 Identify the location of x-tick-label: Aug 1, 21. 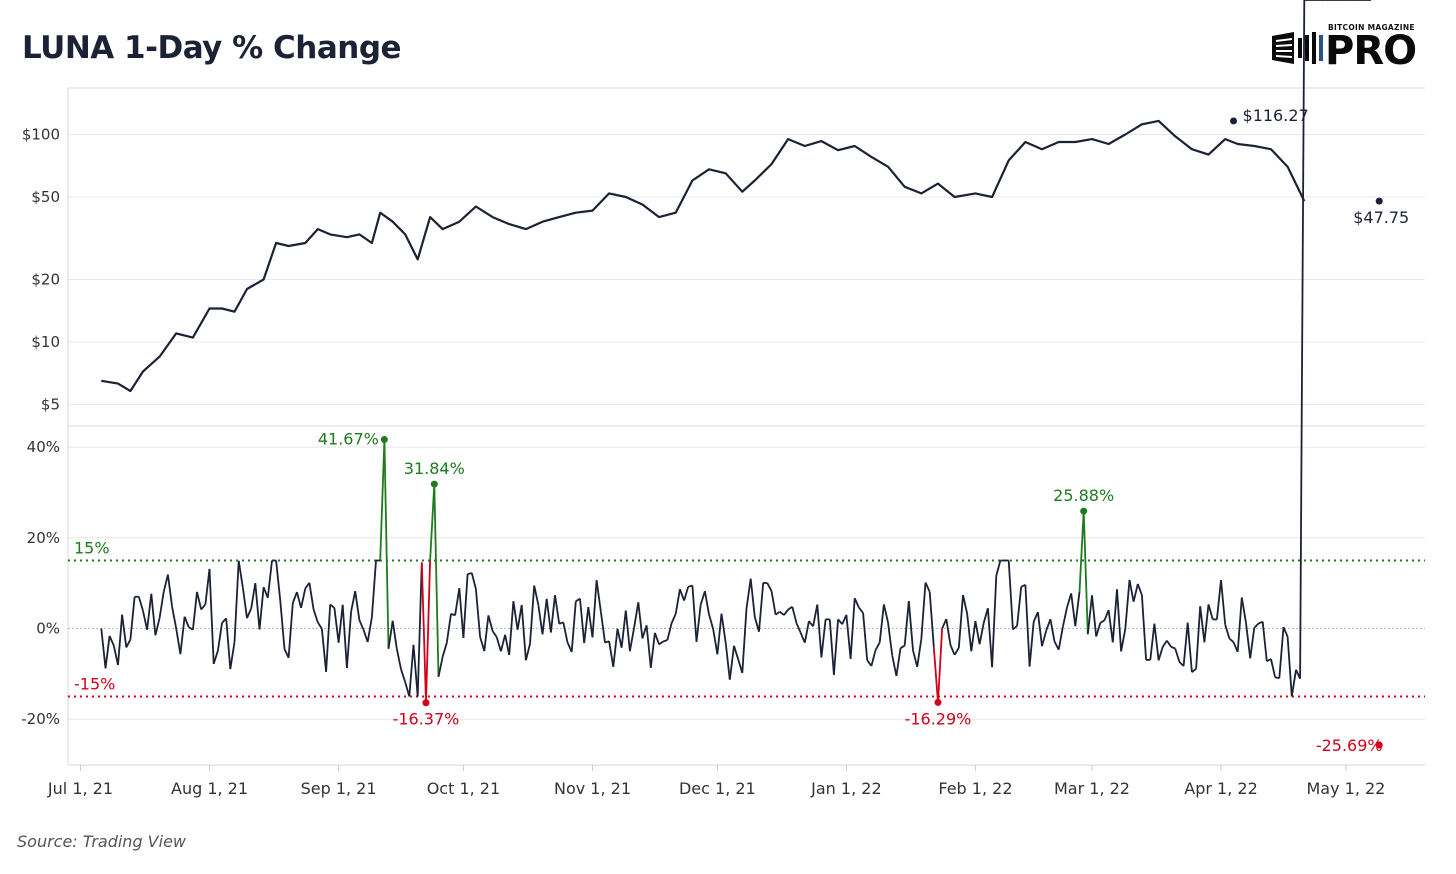
(209, 788).